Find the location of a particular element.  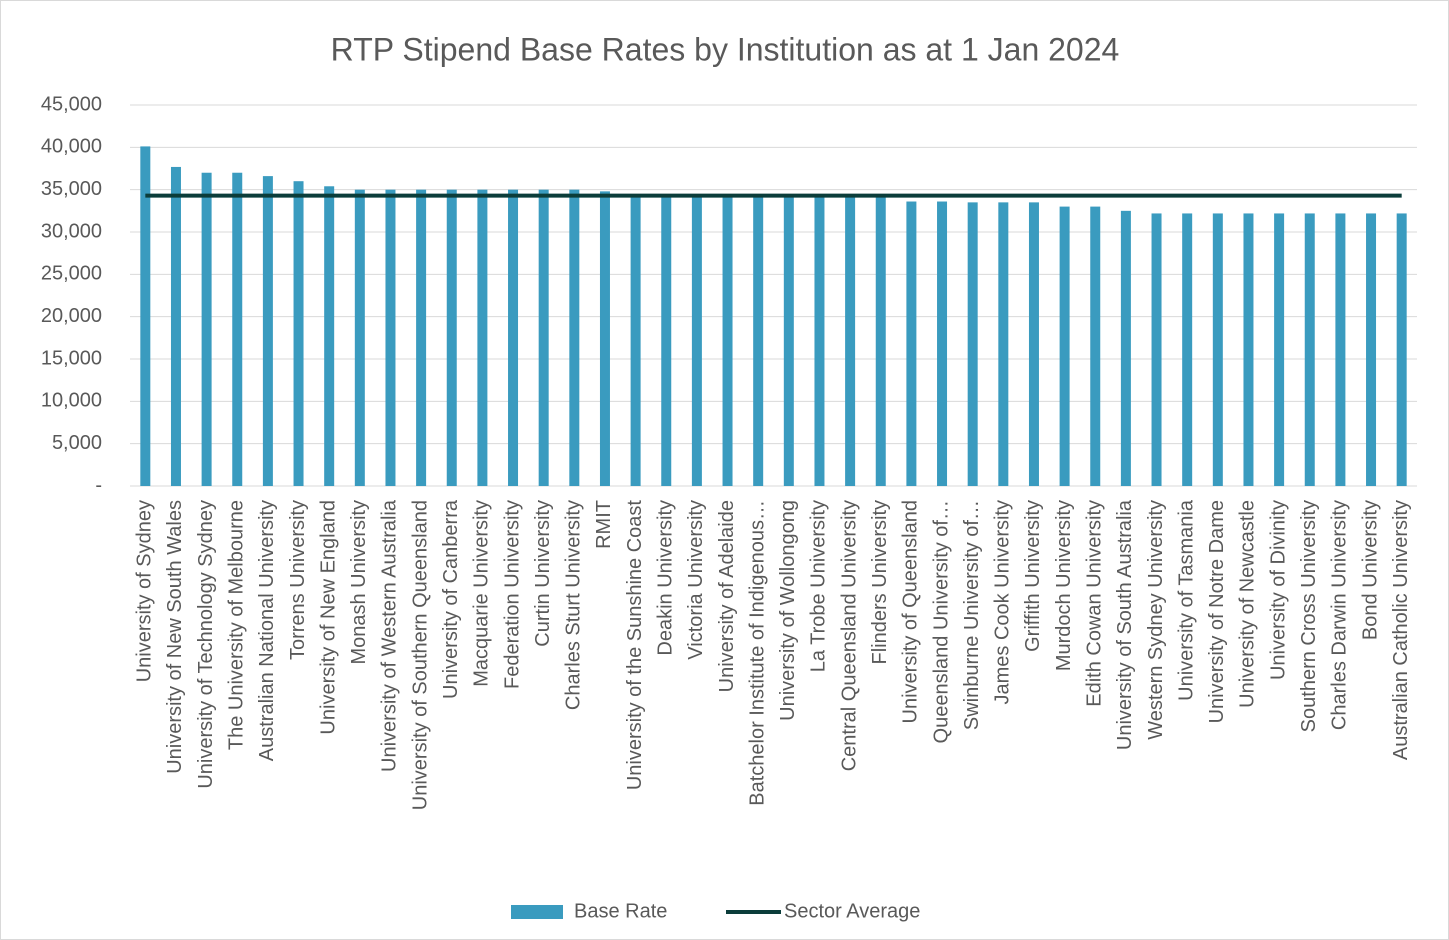

x-tick-label: Federation University is located at coordinates (512, 594).